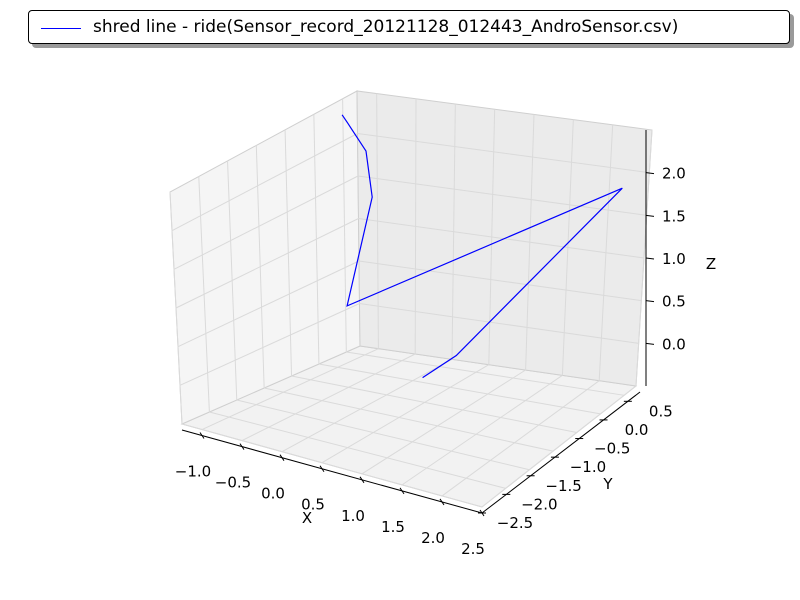 This screenshot has height=600, width=800. What do you see at coordinates (233, 483) in the screenshot?
I see `x-tick-label: −0.5` at bounding box center [233, 483].